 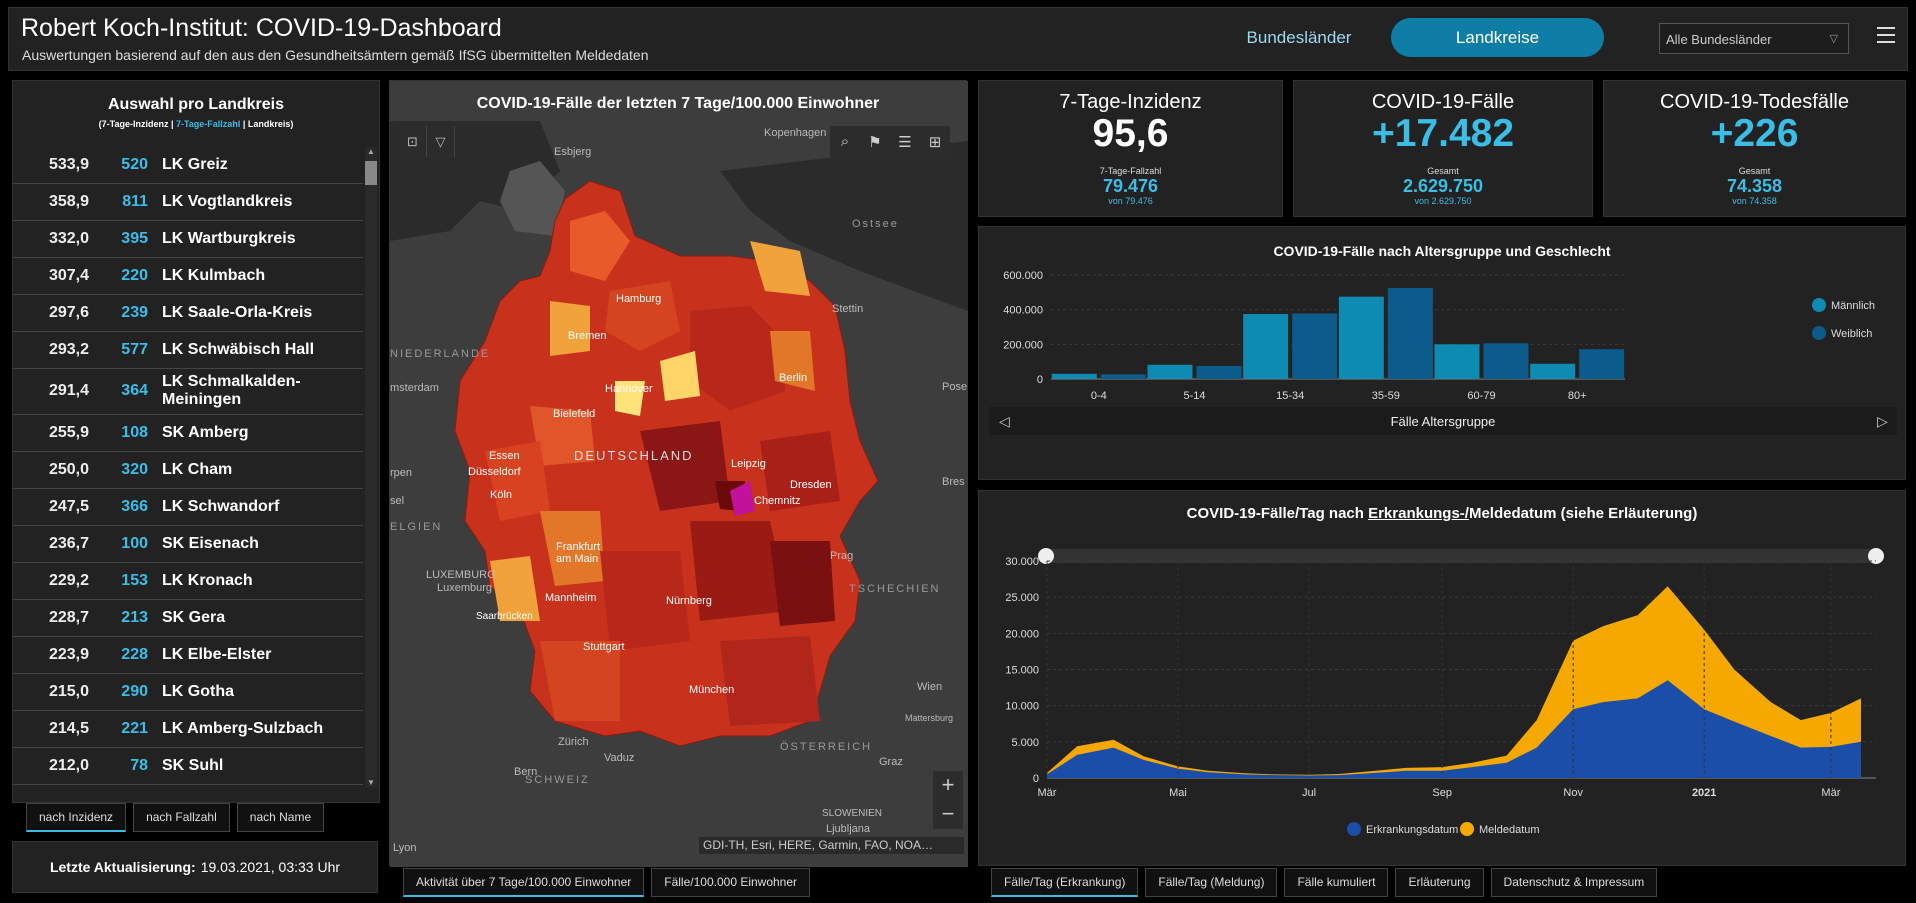 I want to click on landkreis-row: 229,2 153 LK Kronach, so click(x=188, y=581).